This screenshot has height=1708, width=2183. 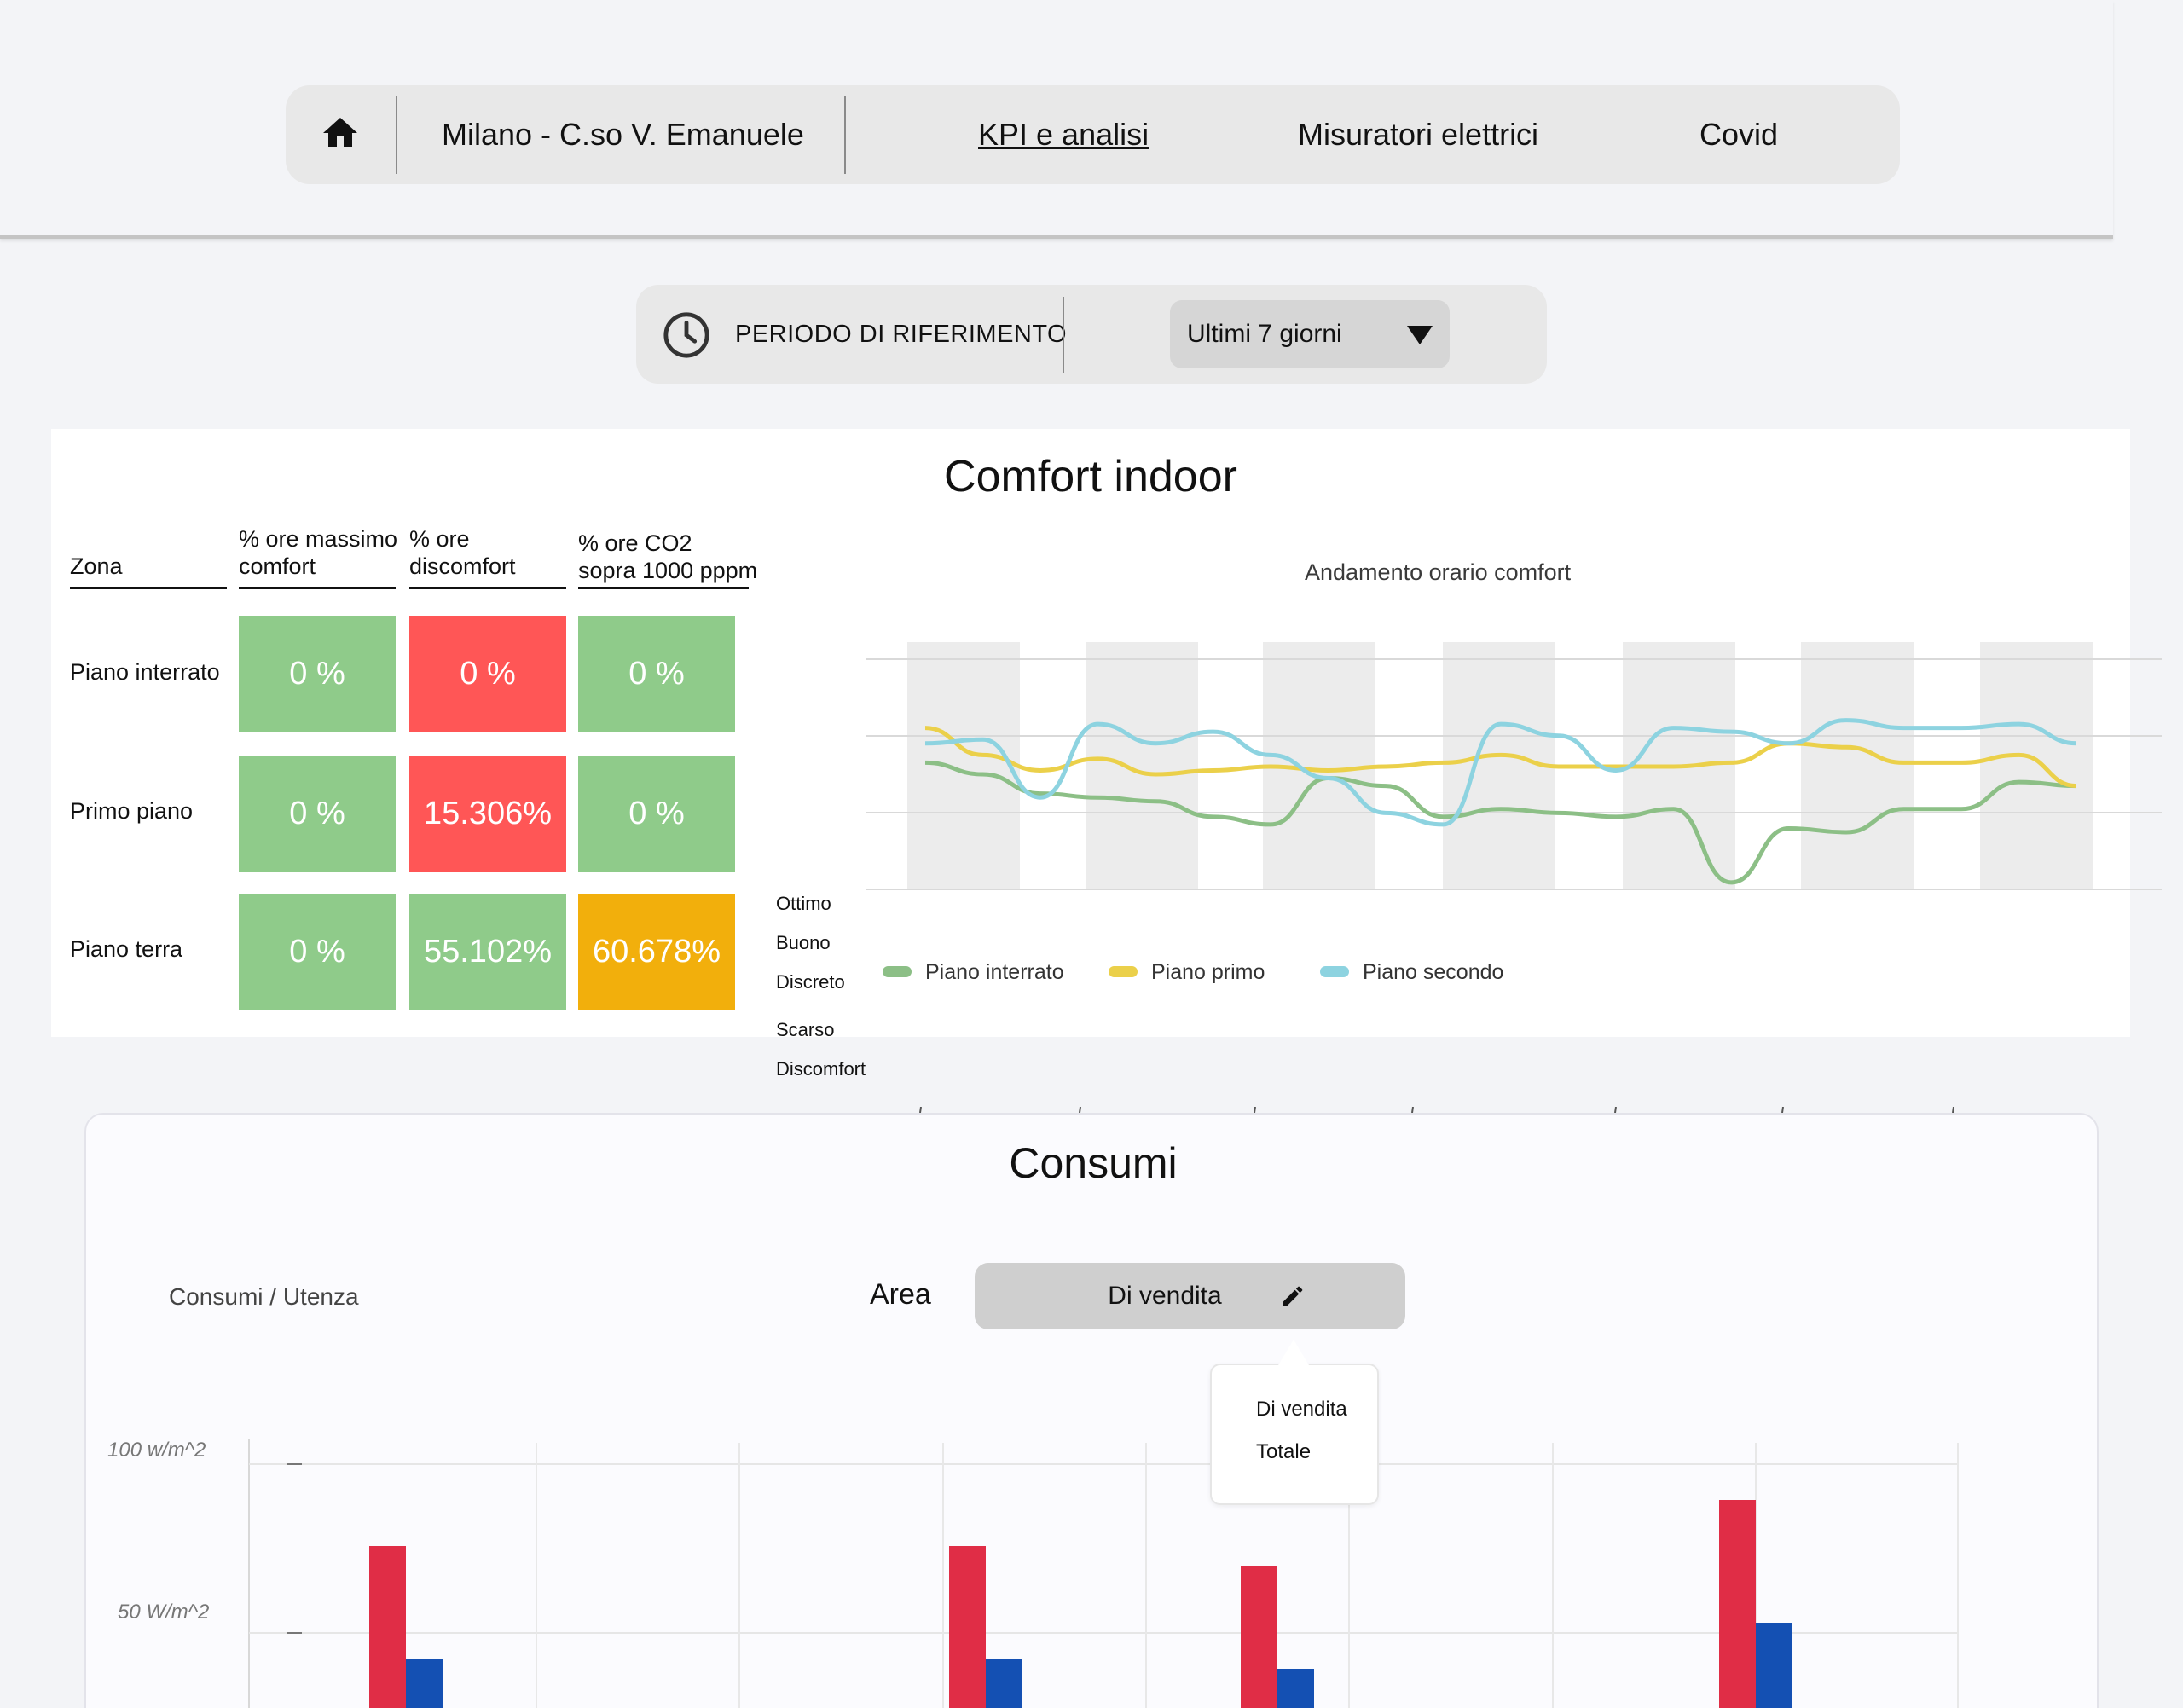 What do you see at coordinates (821, 1069) in the screenshot?
I see `level-label: Discomfort` at bounding box center [821, 1069].